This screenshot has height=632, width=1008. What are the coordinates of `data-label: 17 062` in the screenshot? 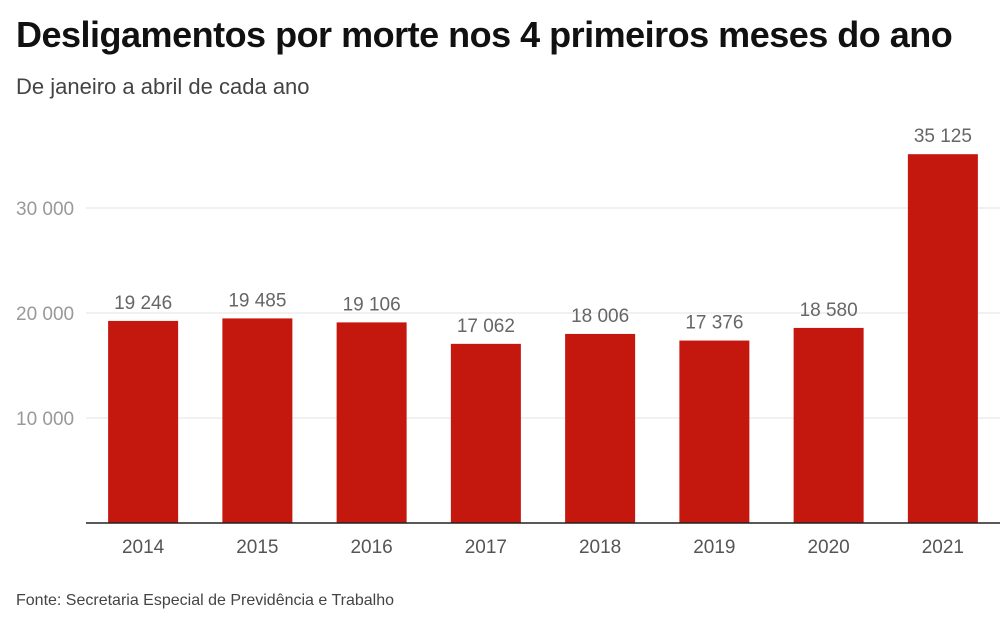 It's located at (486, 326).